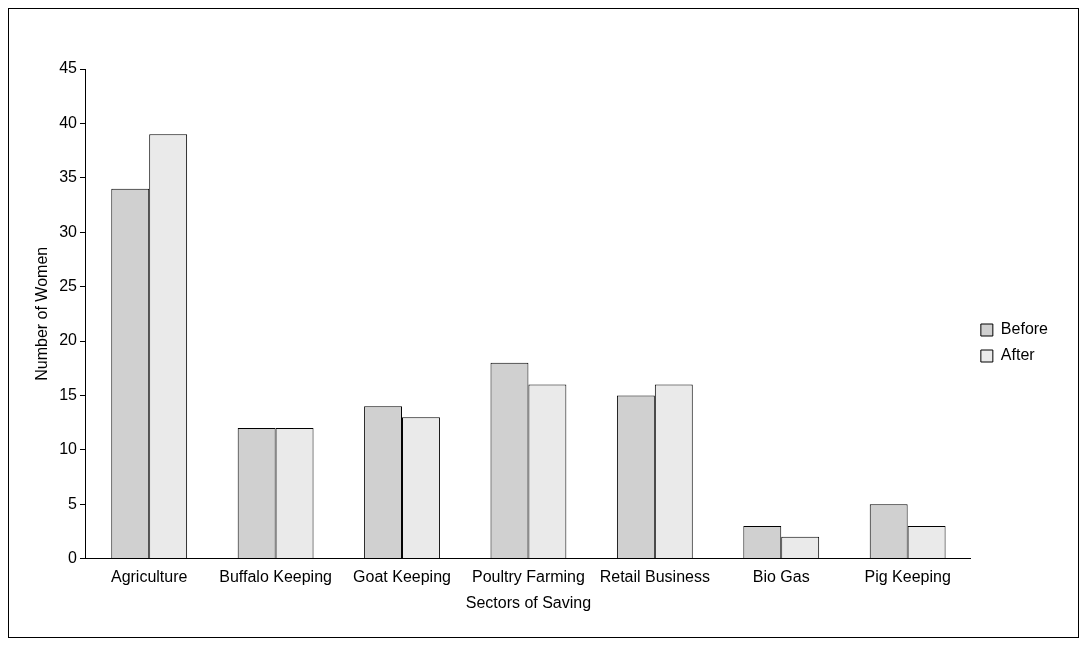  What do you see at coordinates (68, 286) in the screenshot?
I see `y-tick-label: 25` at bounding box center [68, 286].